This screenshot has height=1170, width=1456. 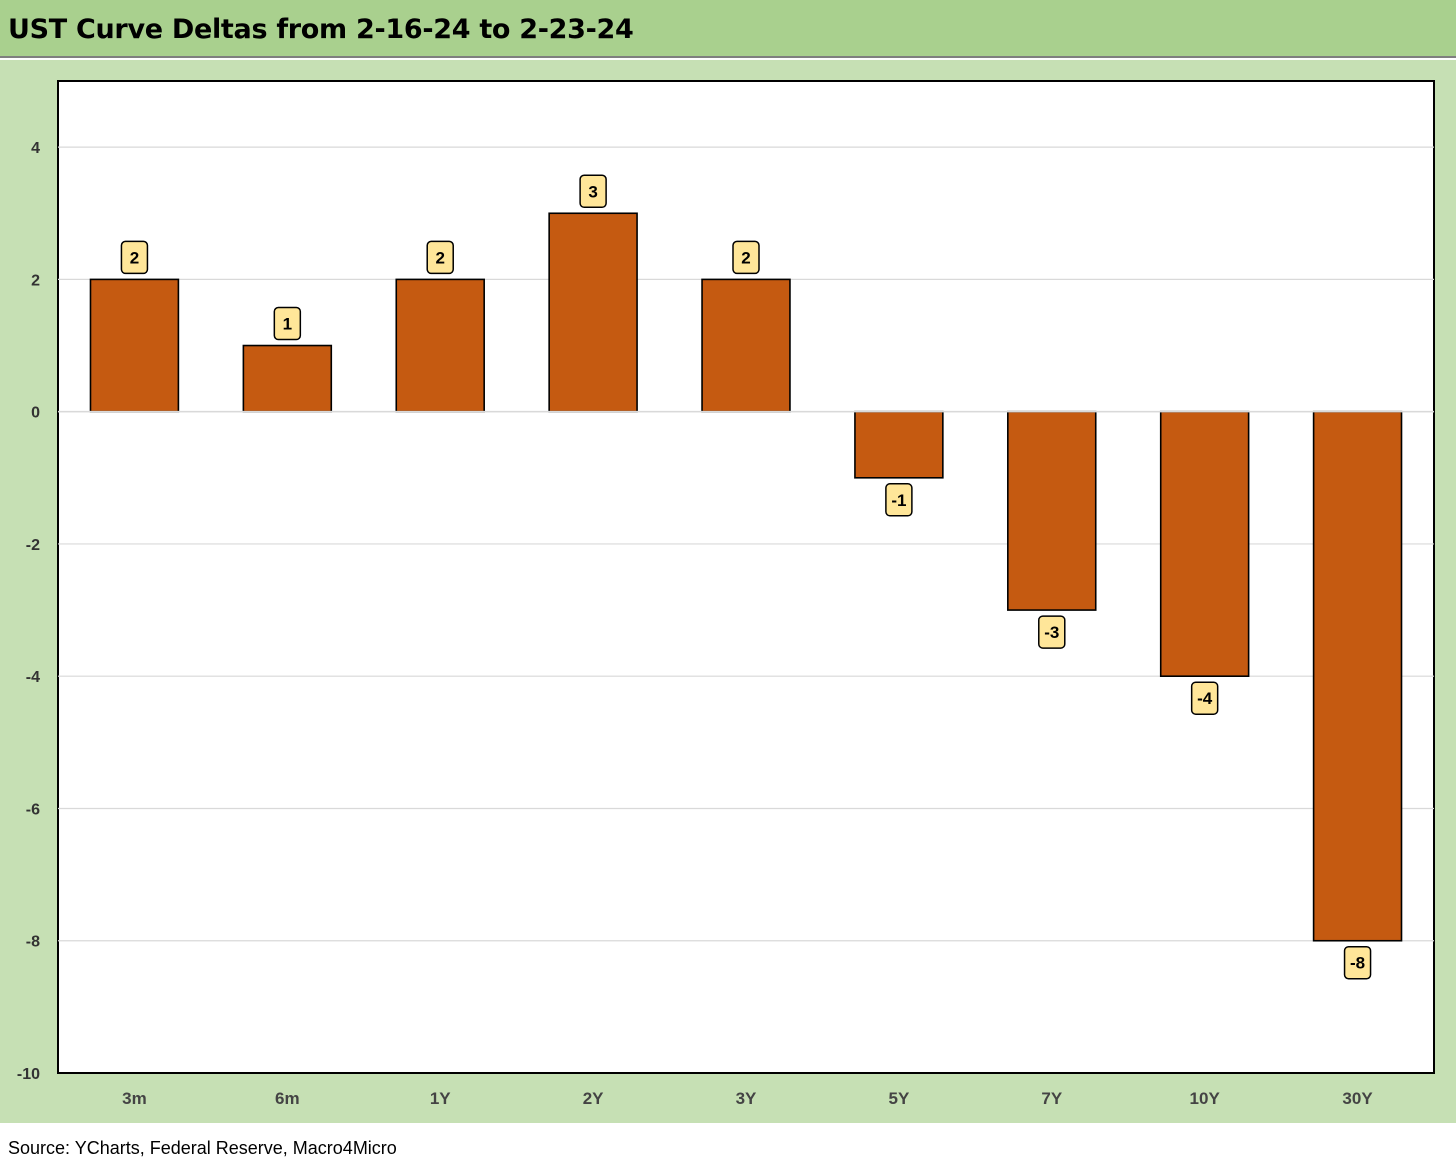 I want to click on x-tick-label: 3m, so click(x=134, y=1098).